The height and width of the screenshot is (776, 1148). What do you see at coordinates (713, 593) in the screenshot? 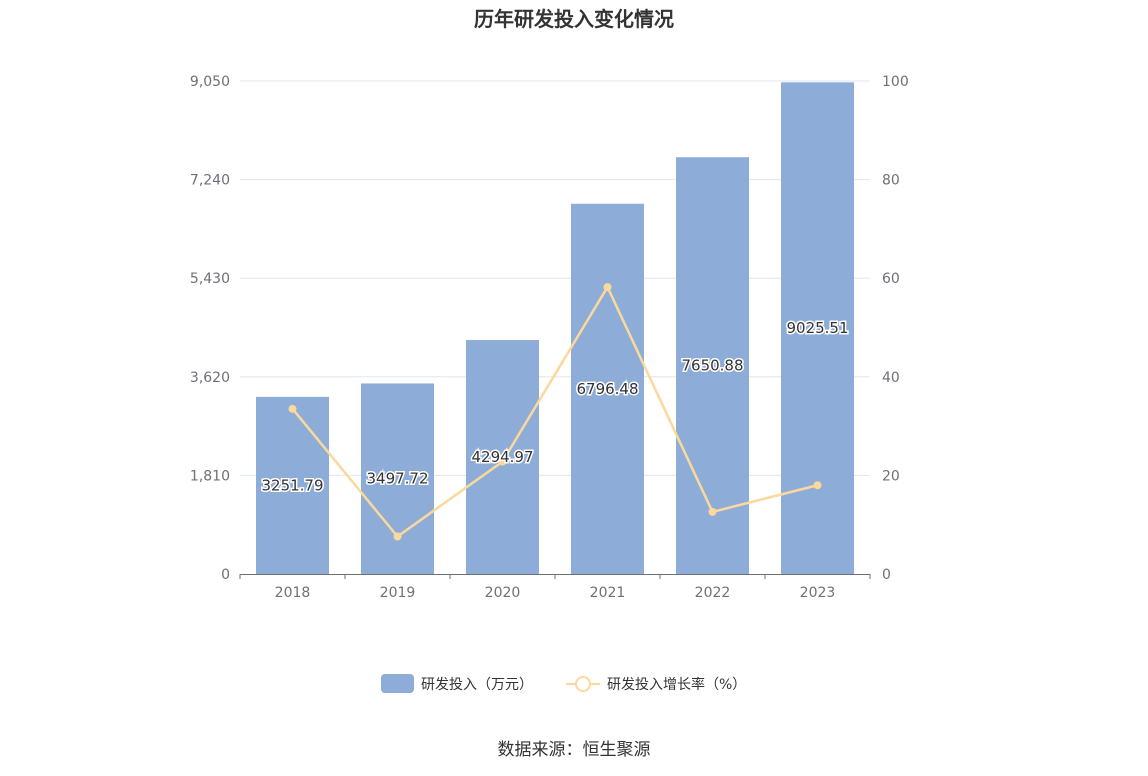
I see `x-tick-label: 2022` at bounding box center [713, 593].